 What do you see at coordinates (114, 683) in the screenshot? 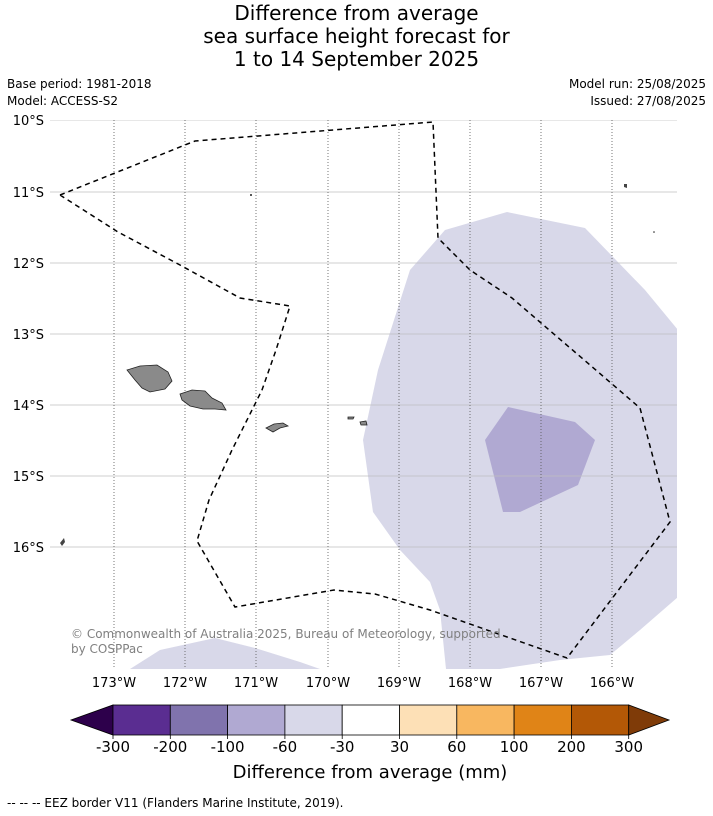
I see `lon-label: 173°W` at bounding box center [114, 683].